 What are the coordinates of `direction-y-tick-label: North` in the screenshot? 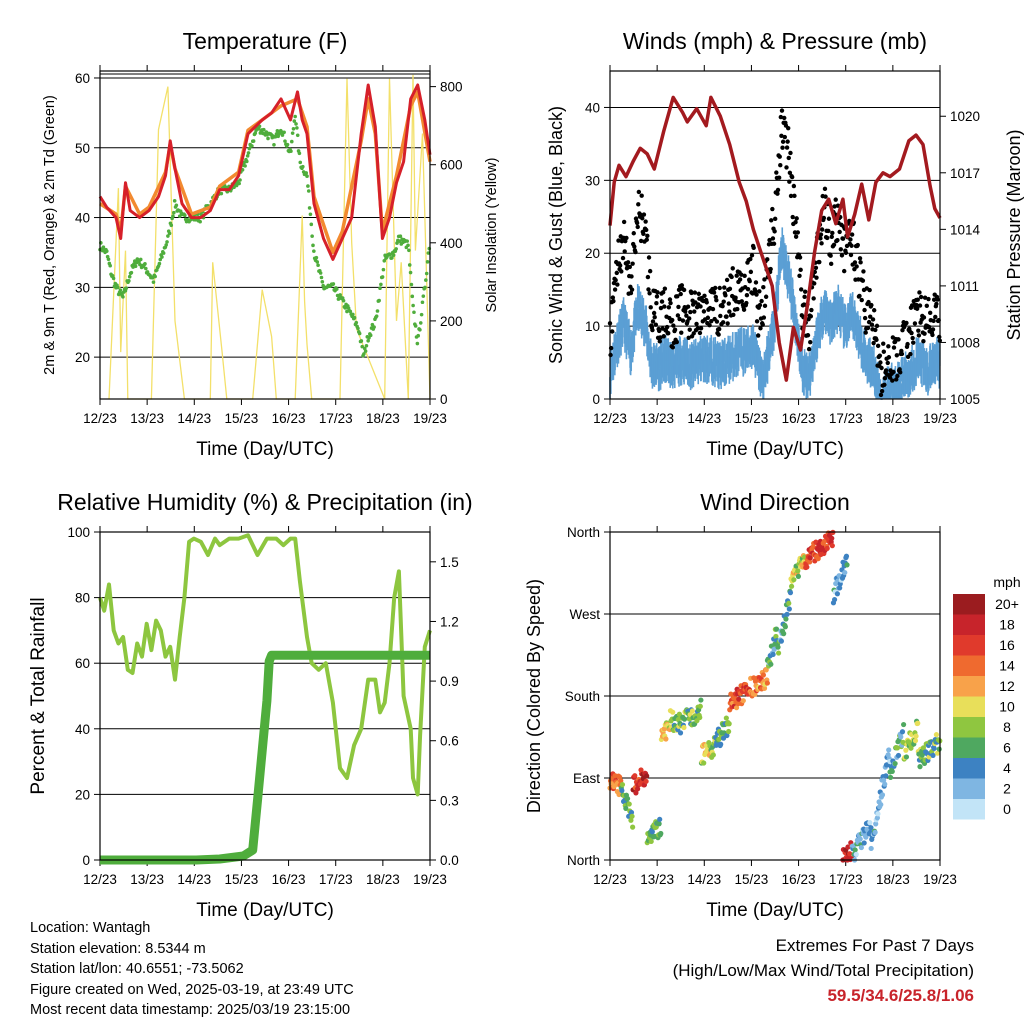 It's located at (583, 860).